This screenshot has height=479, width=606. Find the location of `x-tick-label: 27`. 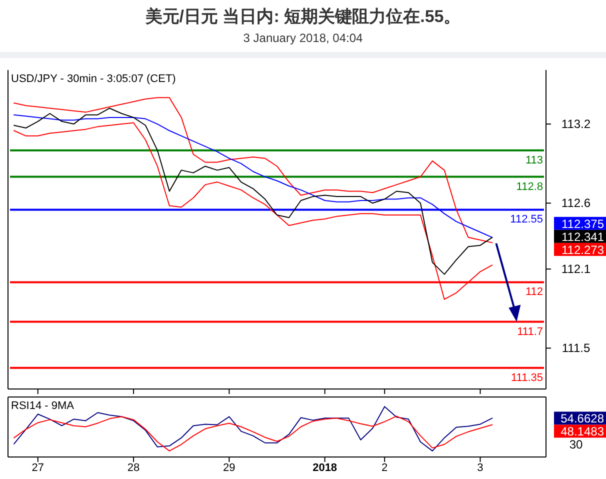

x-tick-label: 27 is located at coordinates (38, 468).